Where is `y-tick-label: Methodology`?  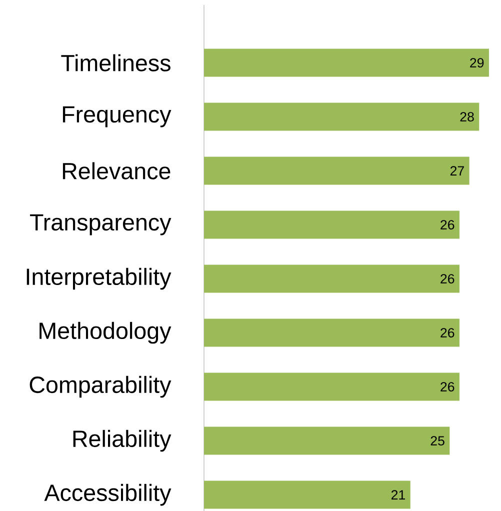 y-tick-label: Methodology is located at coordinates (106, 333).